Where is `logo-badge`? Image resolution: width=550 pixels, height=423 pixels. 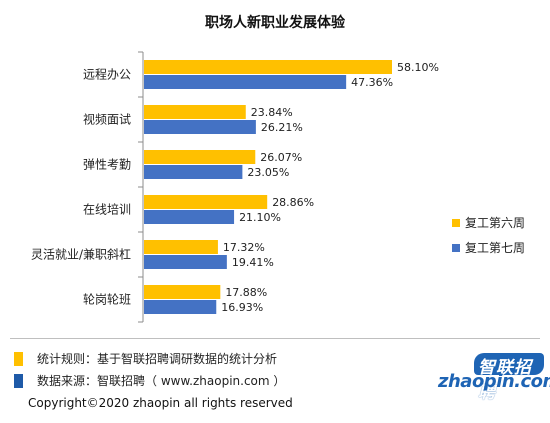
logo-badge is located at coordinates (509, 364).